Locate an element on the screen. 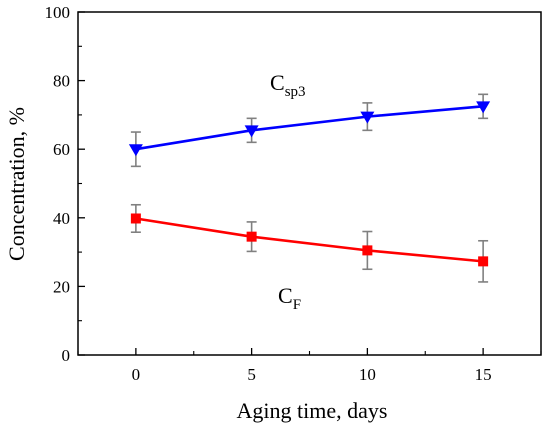  y-tick-label-100: 100 is located at coordinates (58, 12).